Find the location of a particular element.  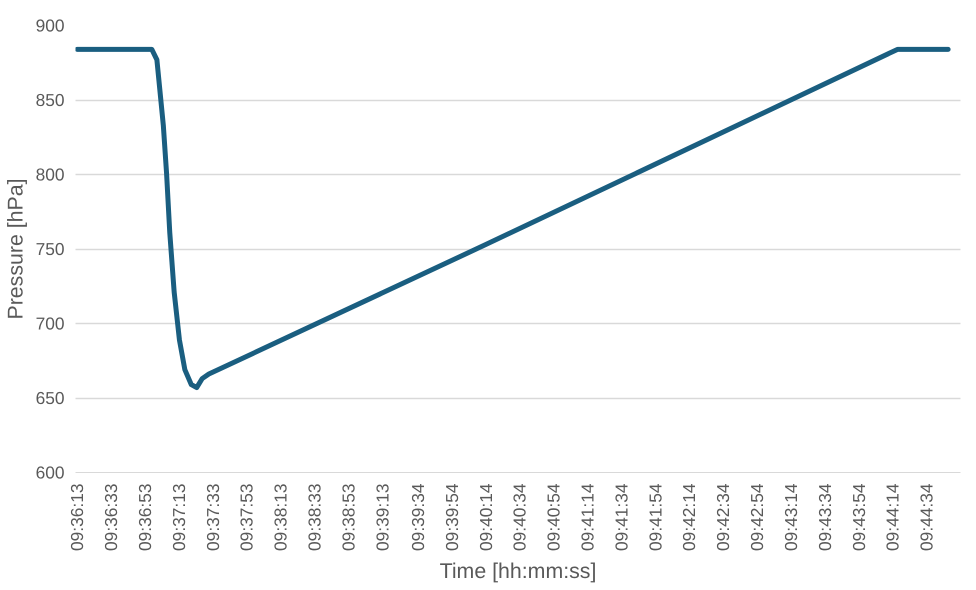

x-tick-label: 09:41:54 is located at coordinates (655, 517).